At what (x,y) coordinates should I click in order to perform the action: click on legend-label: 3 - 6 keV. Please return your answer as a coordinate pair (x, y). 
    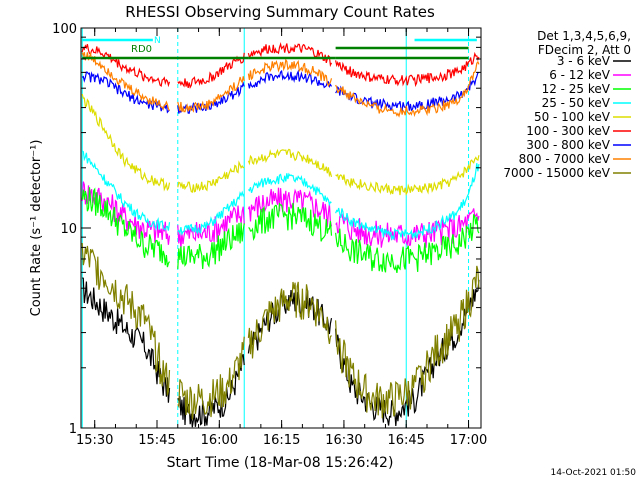
    Looking at the image, I should click on (584, 61).